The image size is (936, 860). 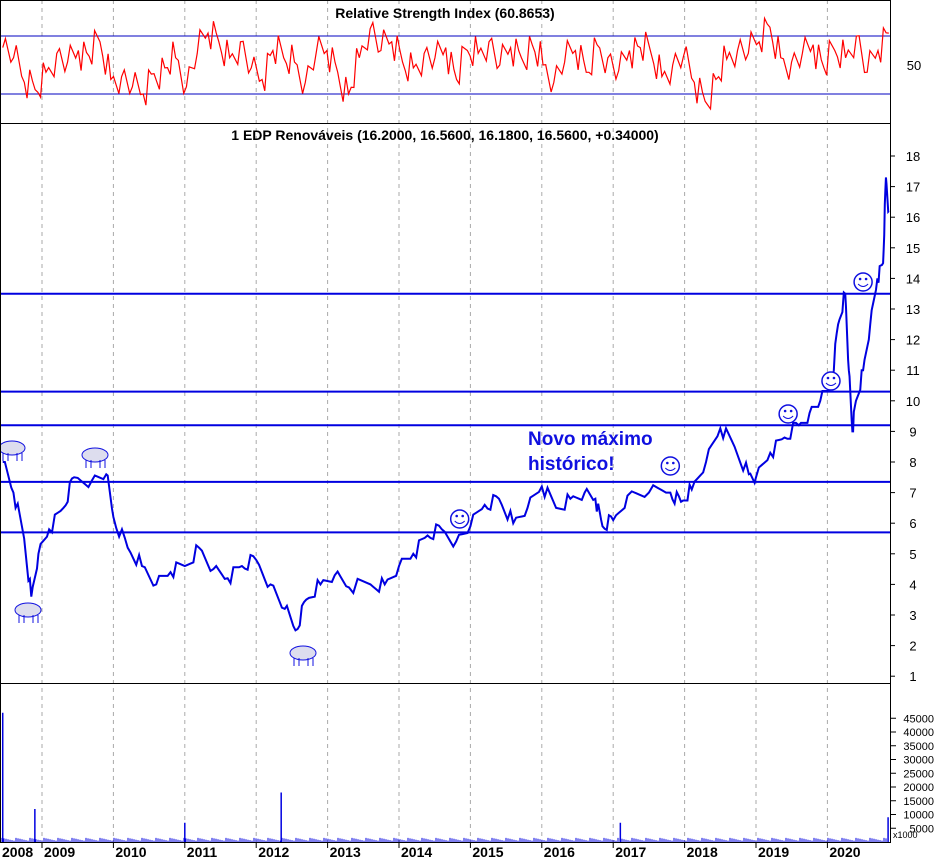 What do you see at coordinates (918, 816) in the screenshot?
I see `volume-tick-label: 10000` at bounding box center [918, 816].